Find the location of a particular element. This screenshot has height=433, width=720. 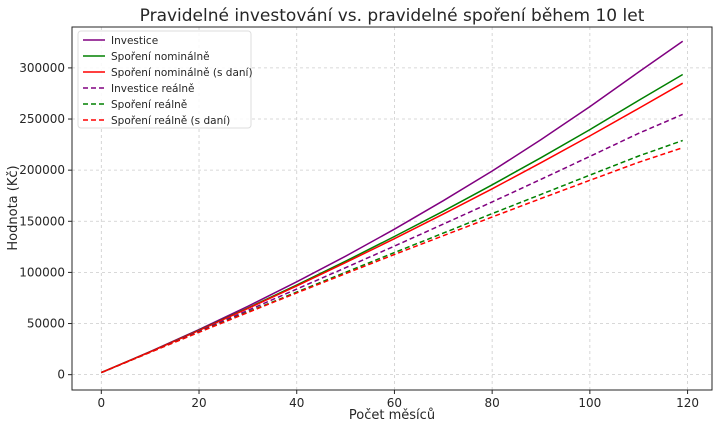

legend-box is located at coordinates (164, 79).